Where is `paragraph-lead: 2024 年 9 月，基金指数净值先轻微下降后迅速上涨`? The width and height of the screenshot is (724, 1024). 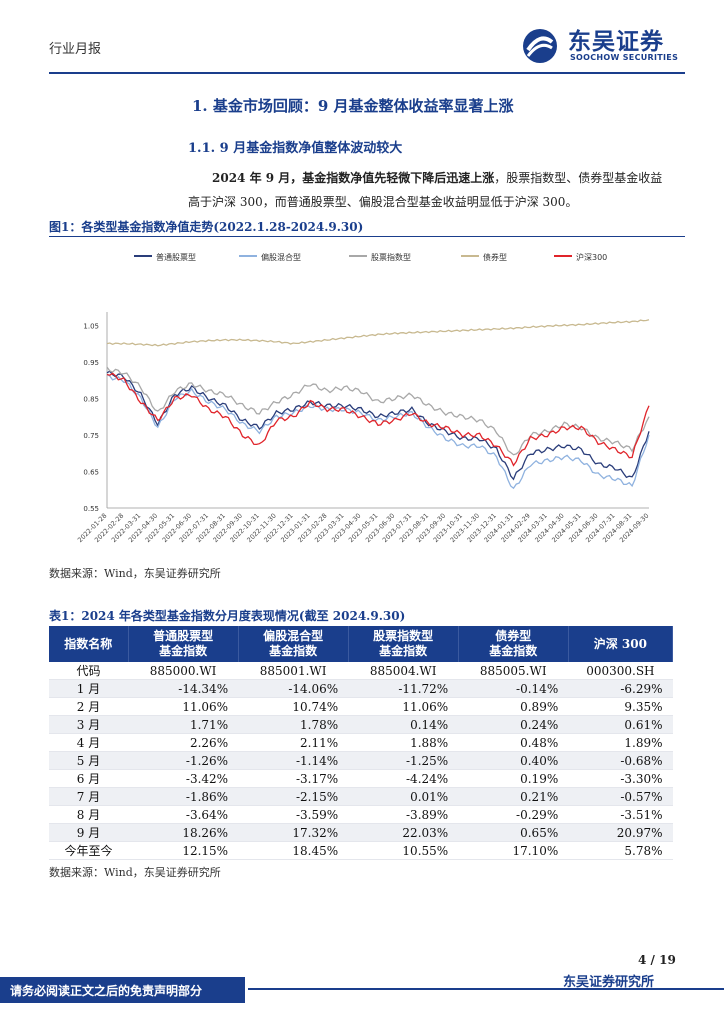
paragraph-lead: 2024 年 9 月，基金指数净值先轻微下降后迅速上涨 is located at coordinates (353, 178).